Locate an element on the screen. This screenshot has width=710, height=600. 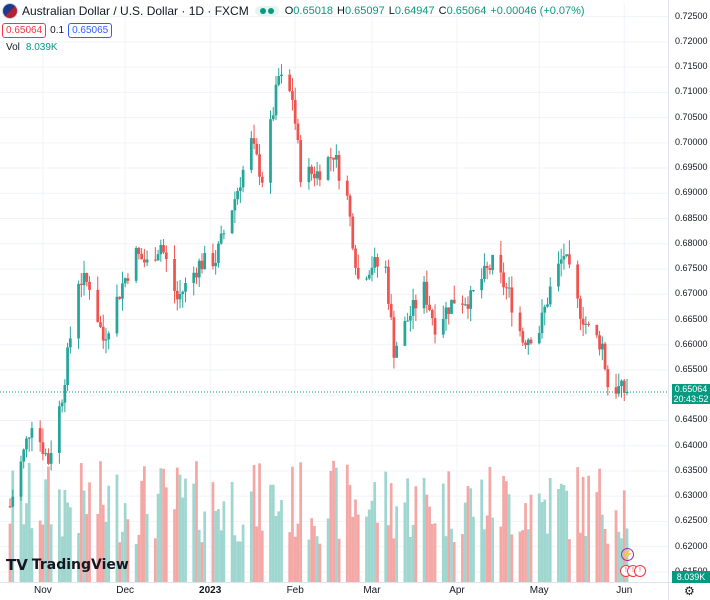
volume-legend: Vol 8.039K is located at coordinates (32, 47).